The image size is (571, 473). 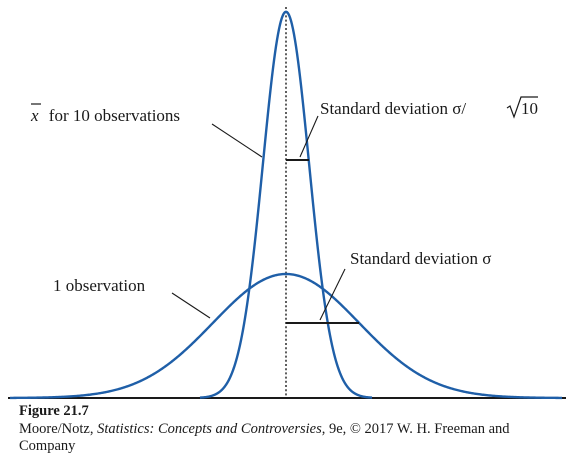 I want to click on mean-curve-label: x for 10 observations, so click(x=105, y=114).